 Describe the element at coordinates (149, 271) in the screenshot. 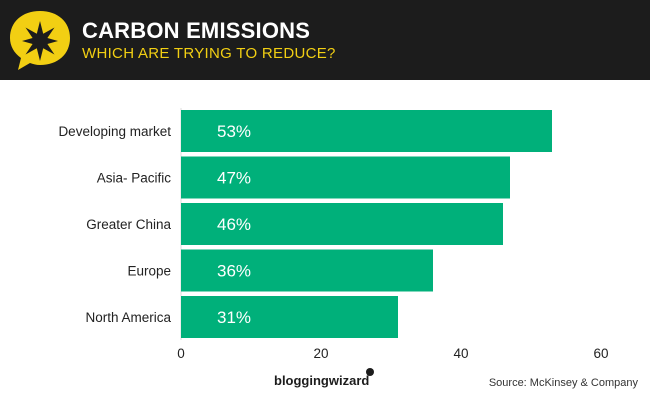

I see `category-label: Europe` at that location.